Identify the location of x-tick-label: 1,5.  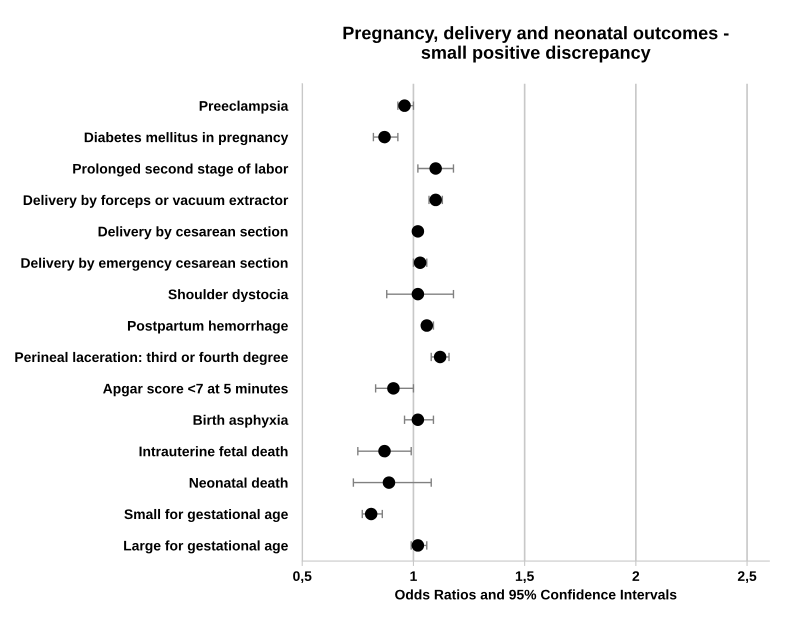
(525, 577).